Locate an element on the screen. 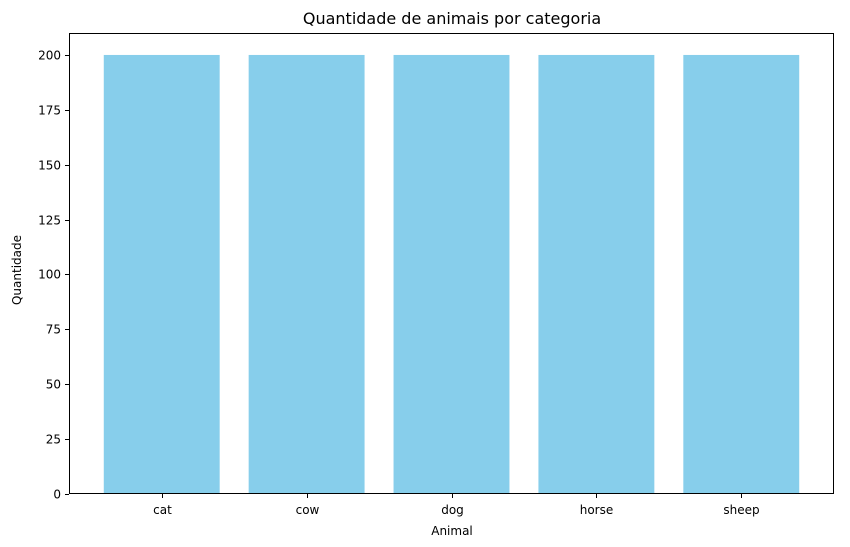 This screenshot has width=850, height=547. bar-dog is located at coordinates (451, 274).